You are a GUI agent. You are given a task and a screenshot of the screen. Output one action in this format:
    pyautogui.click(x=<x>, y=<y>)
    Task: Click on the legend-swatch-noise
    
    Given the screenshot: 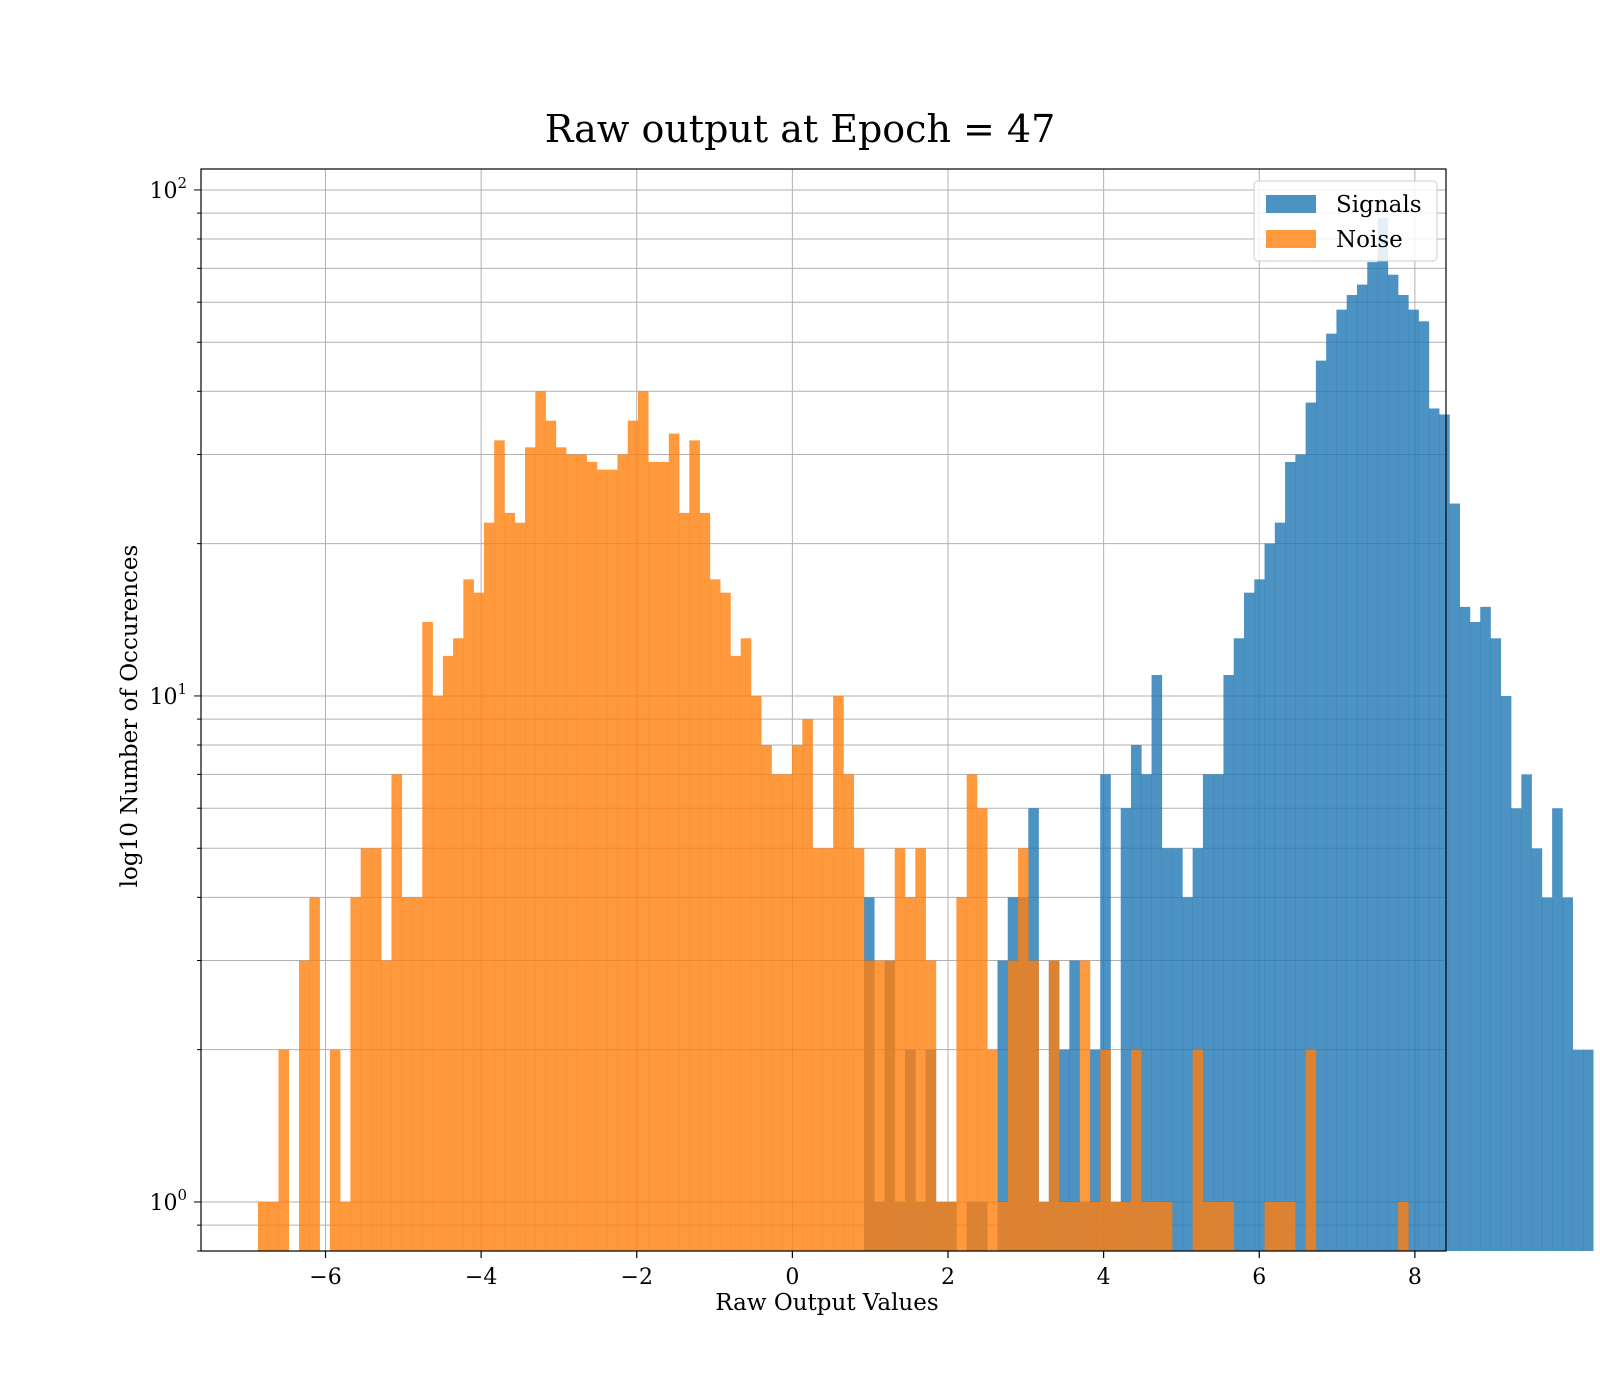 What is the action you would take?
    pyautogui.click(x=1291, y=239)
    